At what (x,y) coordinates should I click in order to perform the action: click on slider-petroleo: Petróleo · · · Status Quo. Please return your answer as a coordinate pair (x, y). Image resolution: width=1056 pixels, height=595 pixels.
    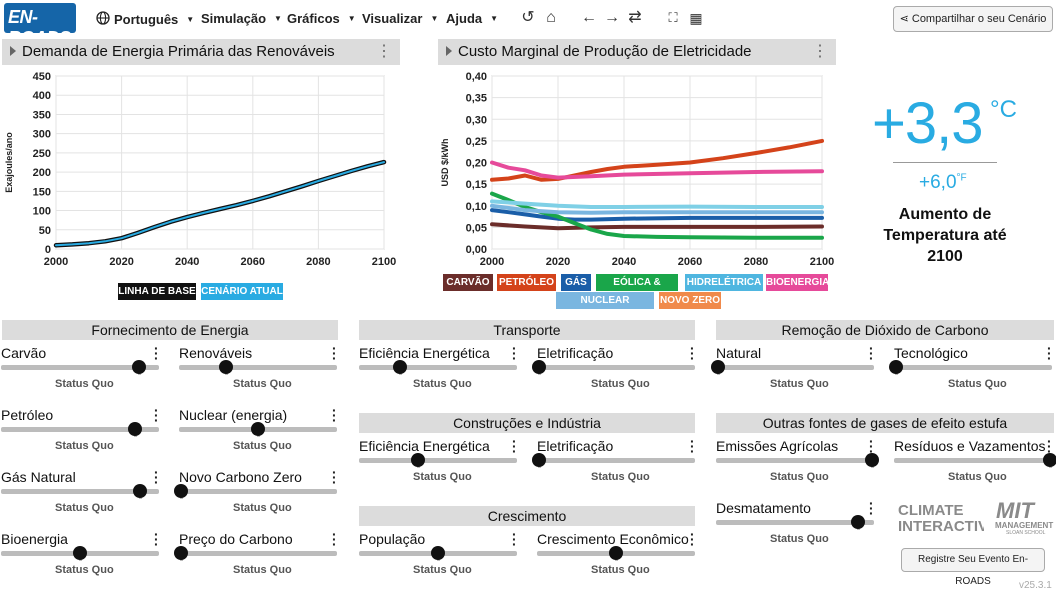
    Looking at the image, I should click on (81, 429).